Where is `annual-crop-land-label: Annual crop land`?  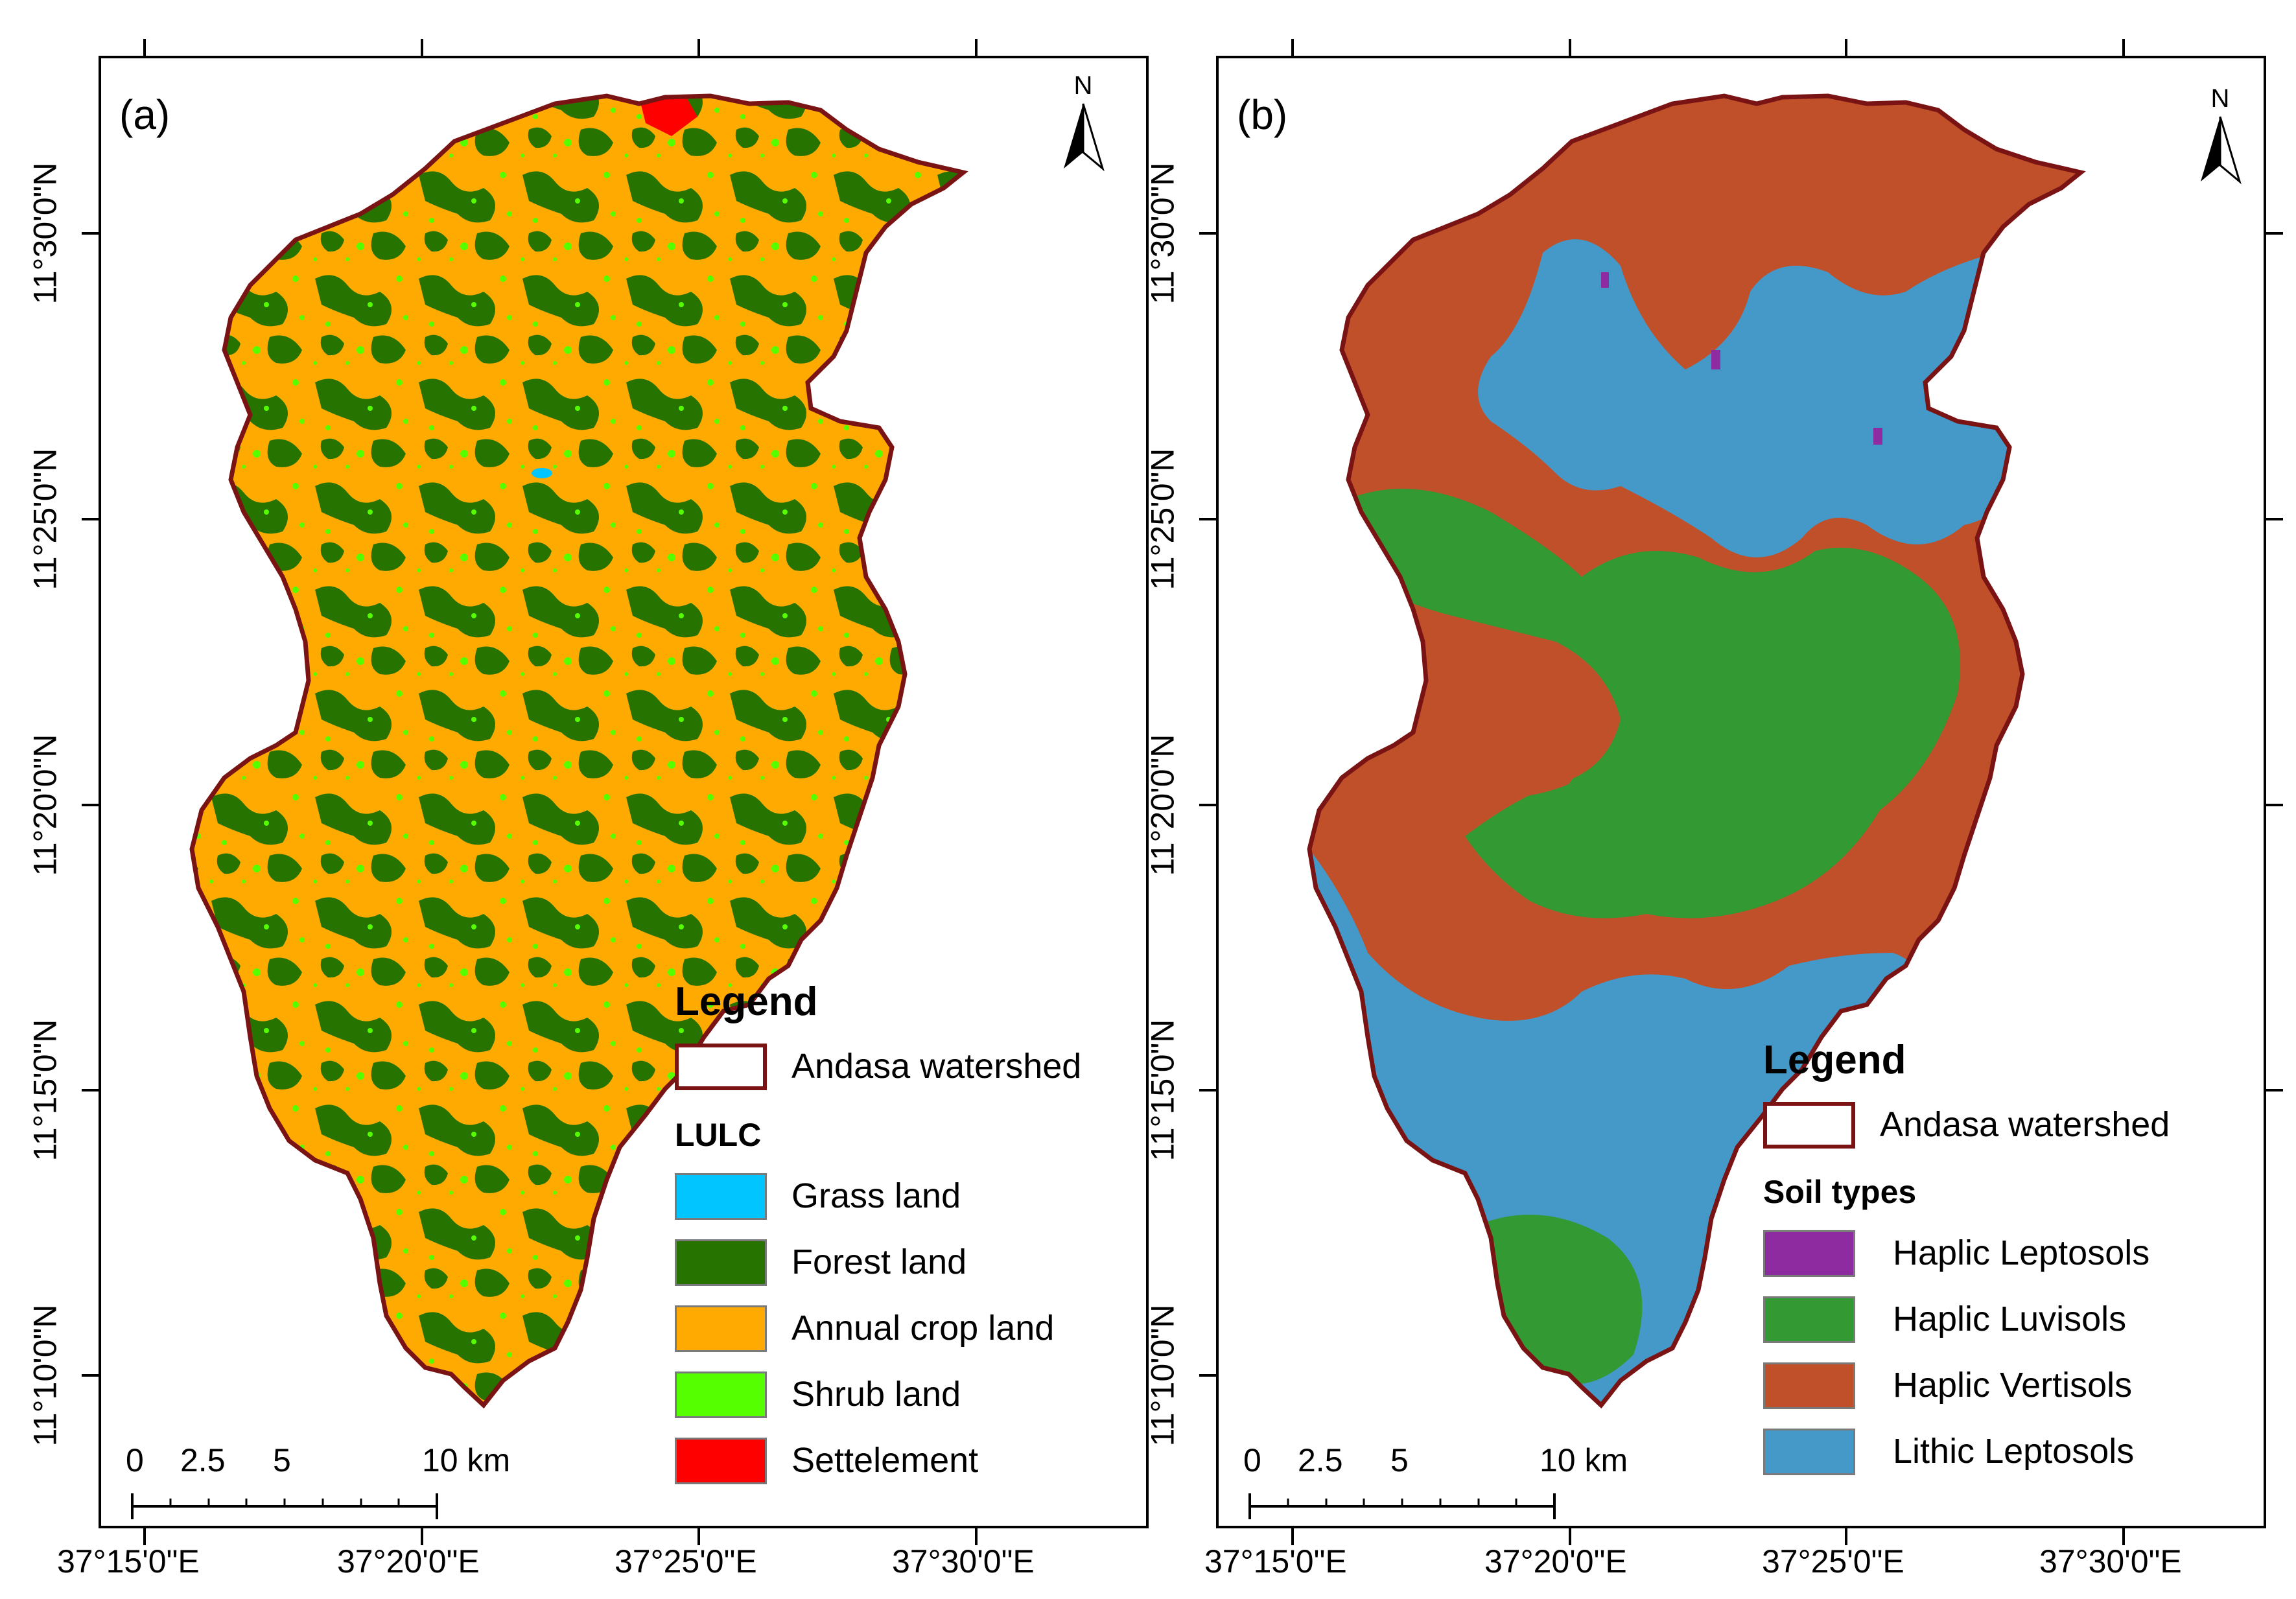 annual-crop-land-label: Annual crop land is located at coordinates (923, 1328).